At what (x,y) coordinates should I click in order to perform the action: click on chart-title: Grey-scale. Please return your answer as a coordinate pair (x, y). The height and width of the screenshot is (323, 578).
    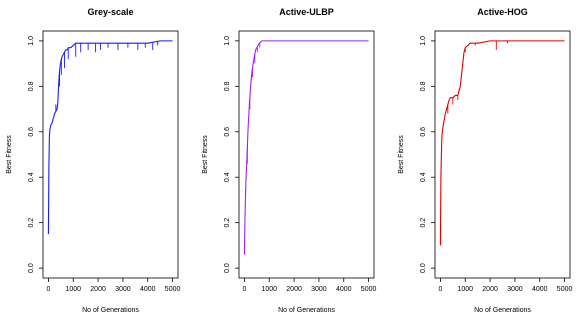
    Looking at the image, I should click on (110, 12).